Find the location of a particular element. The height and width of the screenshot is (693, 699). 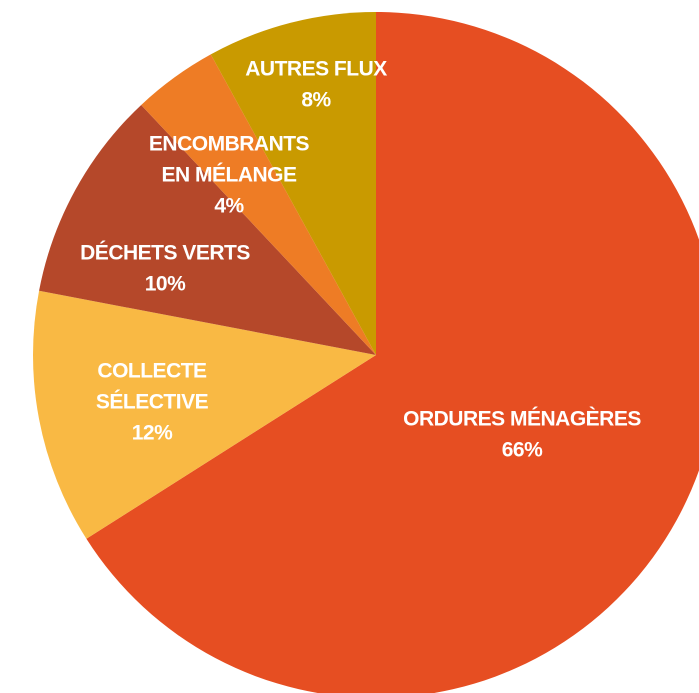

slice-label: SÉLECTIVE is located at coordinates (152, 402).